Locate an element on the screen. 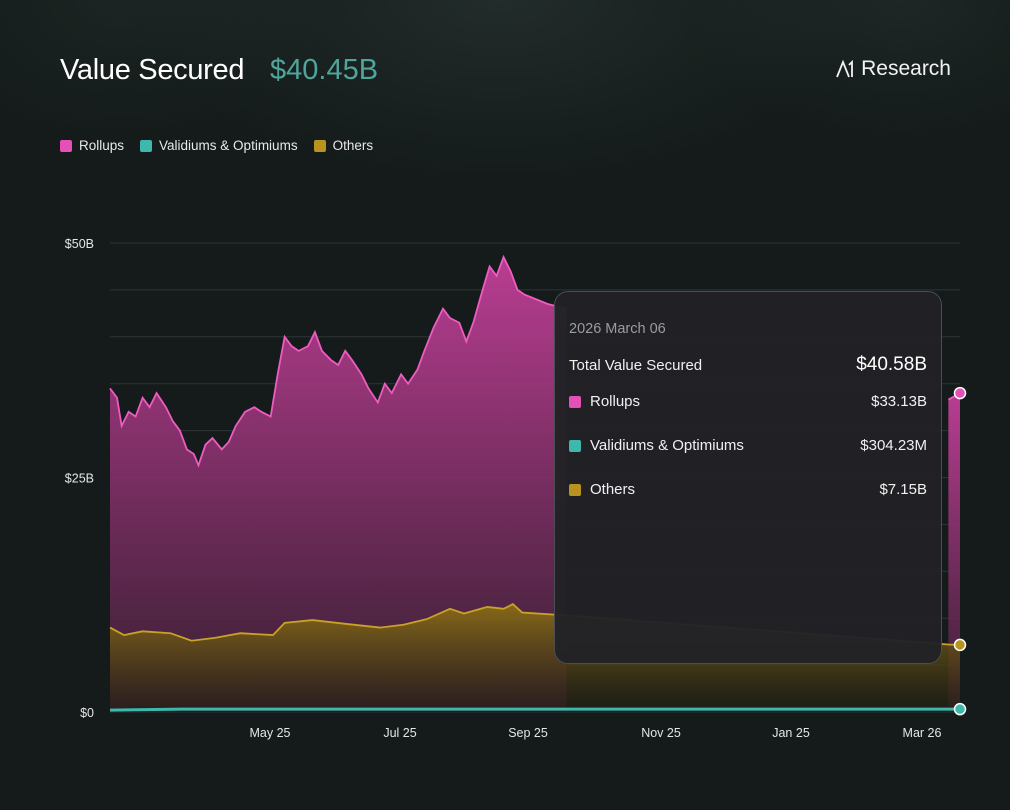 This screenshot has width=1010, height=810. tooltip-total-value: $40.58B is located at coordinates (891, 364).